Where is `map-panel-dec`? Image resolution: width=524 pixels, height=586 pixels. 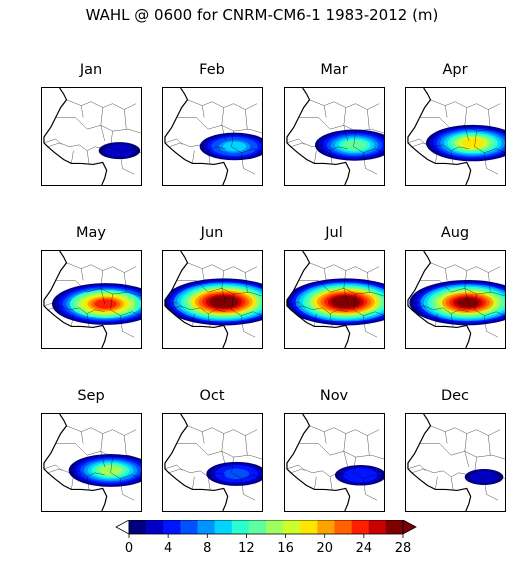
map-panel-dec is located at coordinates (455, 462).